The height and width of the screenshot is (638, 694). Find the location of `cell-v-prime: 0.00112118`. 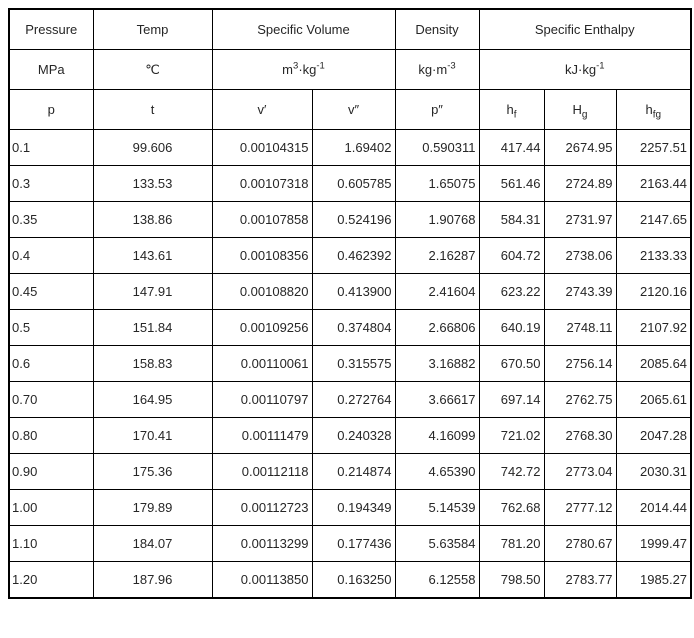

cell-v-prime: 0.00112118 is located at coordinates (262, 471).